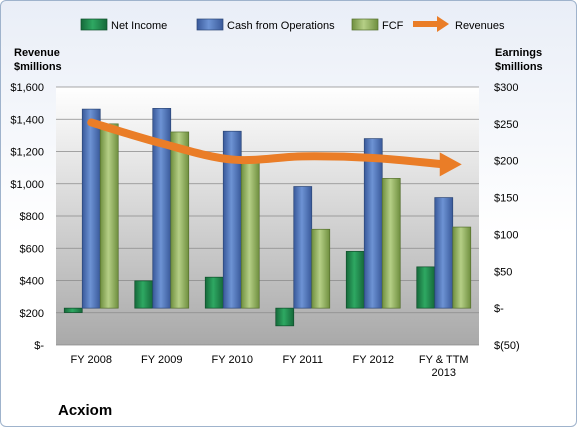 This screenshot has width=577, height=427. I want to click on right-tick-label: $250, so click(506, 125).